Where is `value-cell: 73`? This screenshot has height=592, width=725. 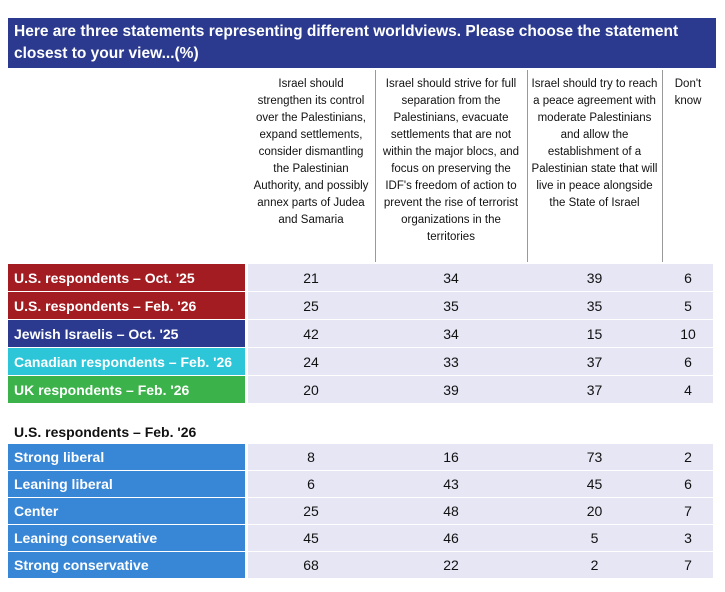
value-cell: 73 is located at coordinates (594, 457).